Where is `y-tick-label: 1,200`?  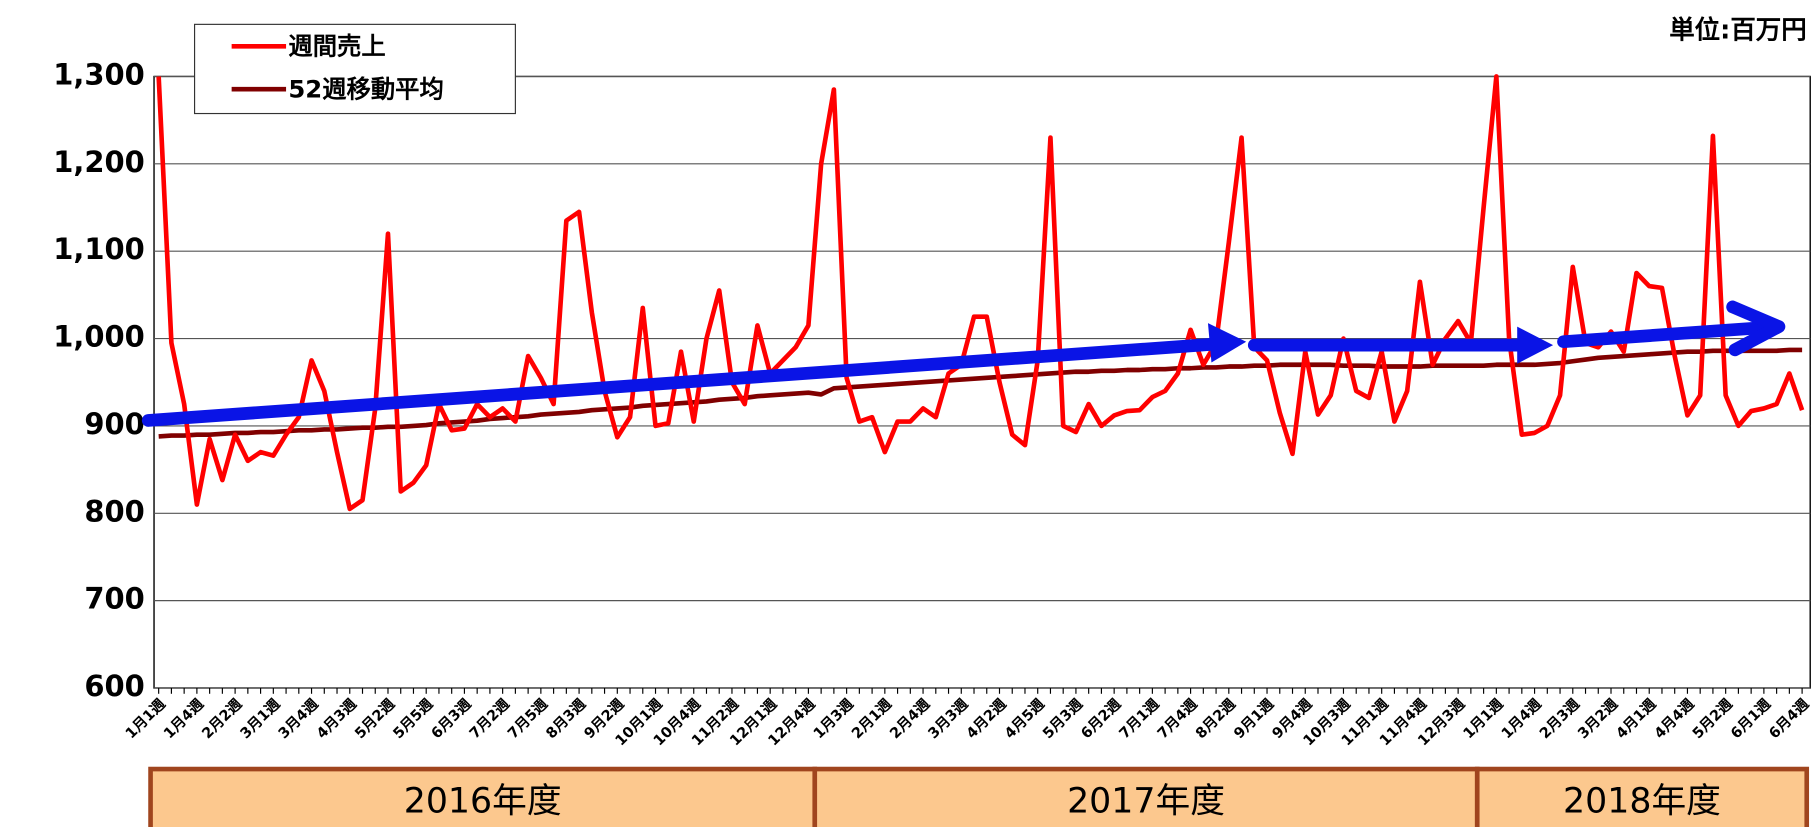 y-tick-label: 1,200 is located at coordinates (99, 162).